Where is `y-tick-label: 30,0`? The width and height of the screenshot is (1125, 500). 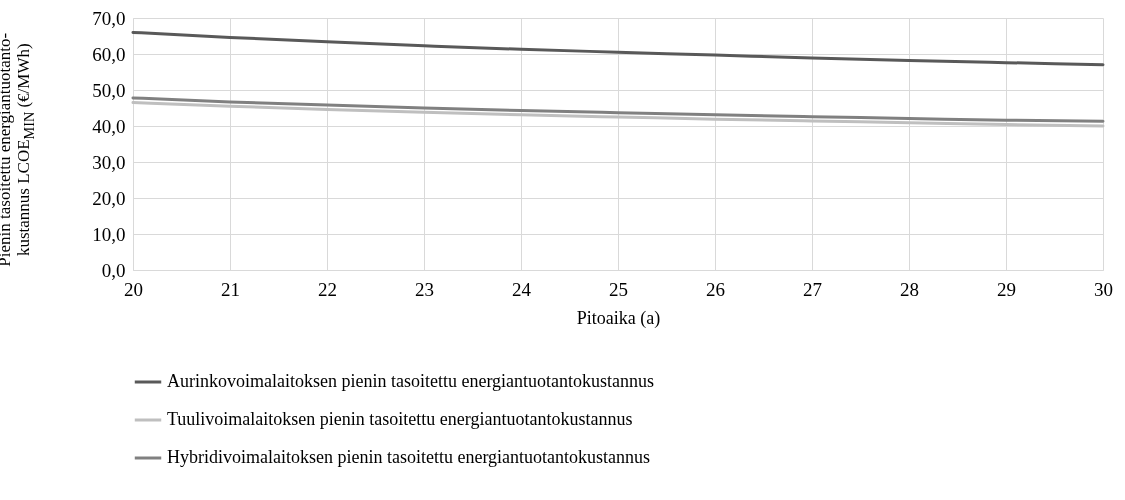 y-tick-label: 30,0 is located at coordinates (109, 162).